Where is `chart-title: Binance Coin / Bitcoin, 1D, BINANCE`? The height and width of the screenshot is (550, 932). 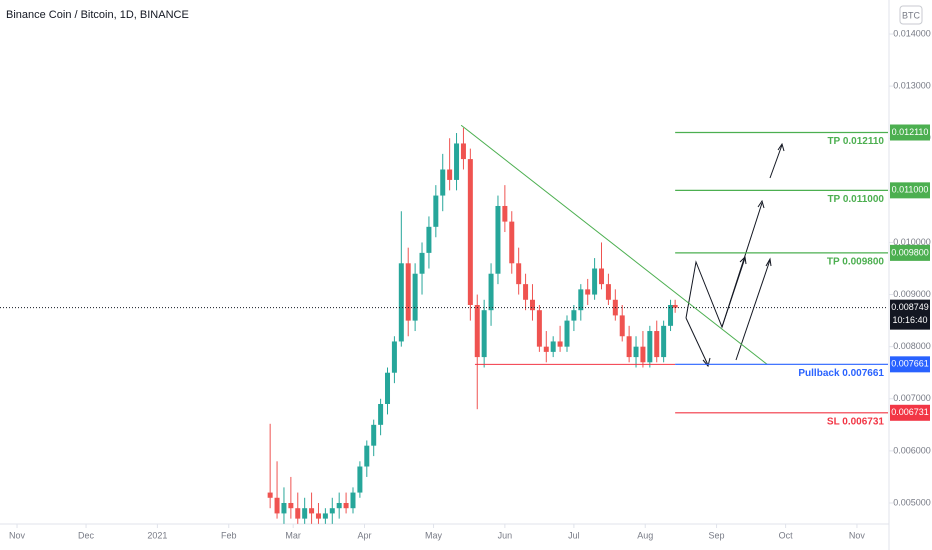
chart-title: Binance Coin / Bitcoin, 1D, BINANCE is located at coordinates (97, 15).